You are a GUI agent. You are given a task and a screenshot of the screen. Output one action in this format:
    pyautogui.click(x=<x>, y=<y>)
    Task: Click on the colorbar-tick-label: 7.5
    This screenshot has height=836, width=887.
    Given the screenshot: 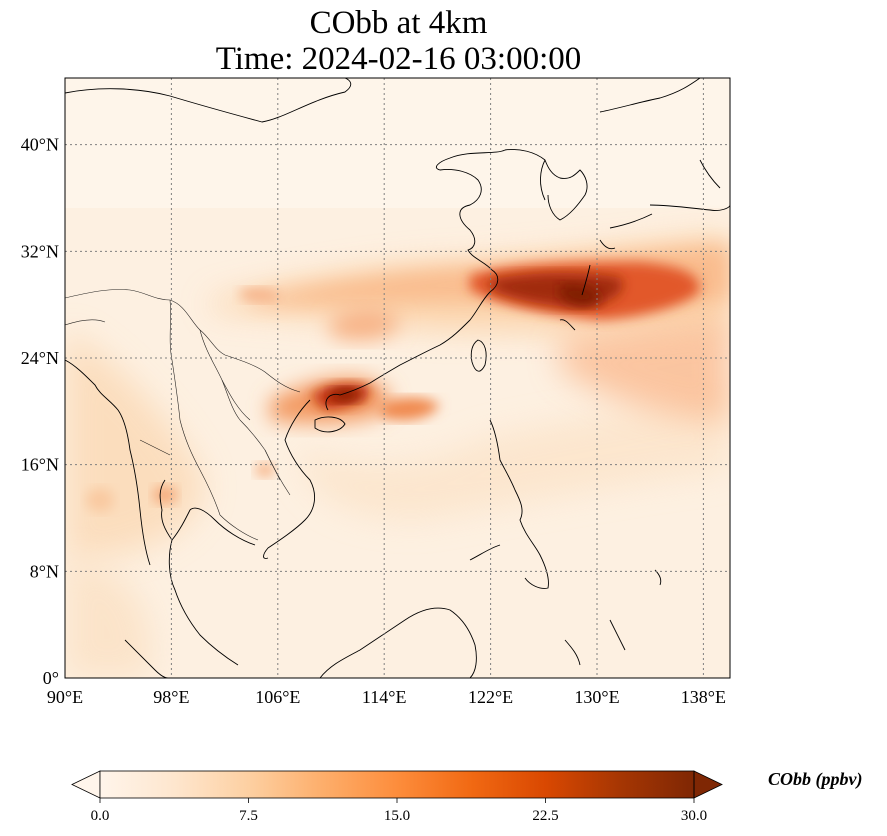 What is the action you would take?
    pyautogui.click(x=248, y=816)
    